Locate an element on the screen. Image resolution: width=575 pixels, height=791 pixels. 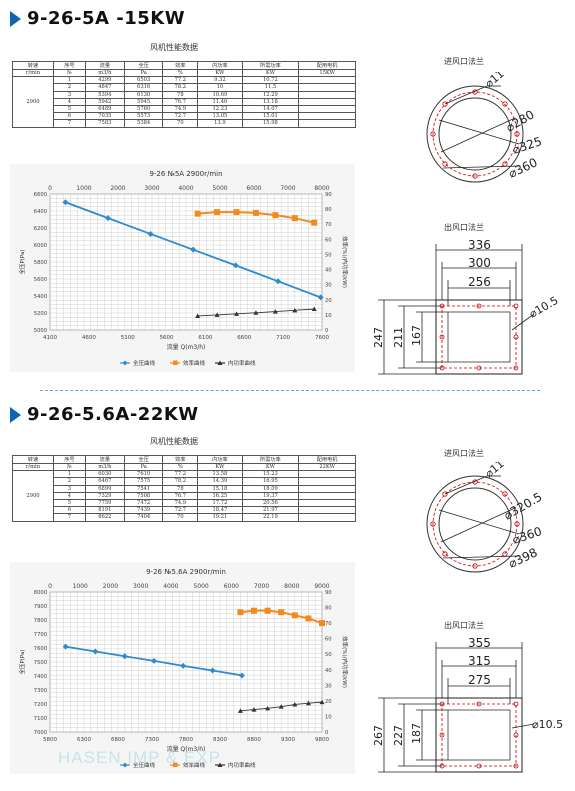
outlet-flange-label-1: 出风口法兰 is located at coordinates (464, 227).